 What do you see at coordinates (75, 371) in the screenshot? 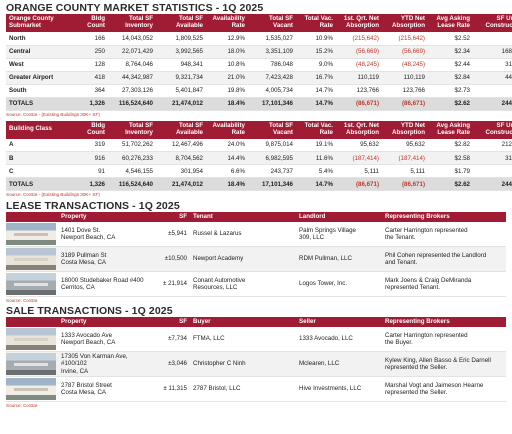
I see `city-line: Irvine, CA` at bounding box center [75, 371].